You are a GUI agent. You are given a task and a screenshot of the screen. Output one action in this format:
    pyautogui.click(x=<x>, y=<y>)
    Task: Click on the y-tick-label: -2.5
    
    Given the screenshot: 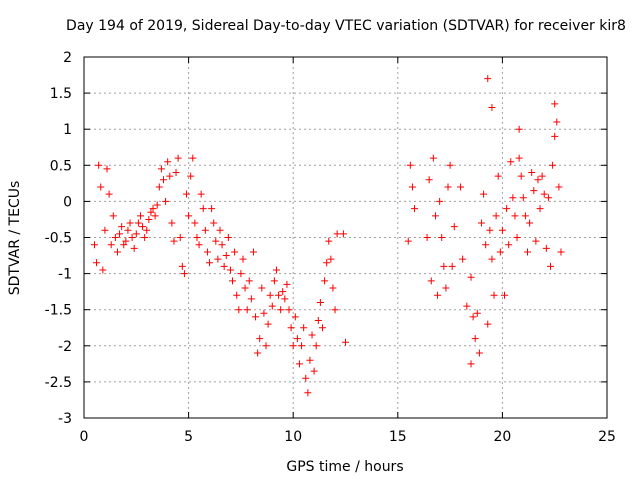 What is the action you would take?
    pyautogui.click(x=58, y=383)
    